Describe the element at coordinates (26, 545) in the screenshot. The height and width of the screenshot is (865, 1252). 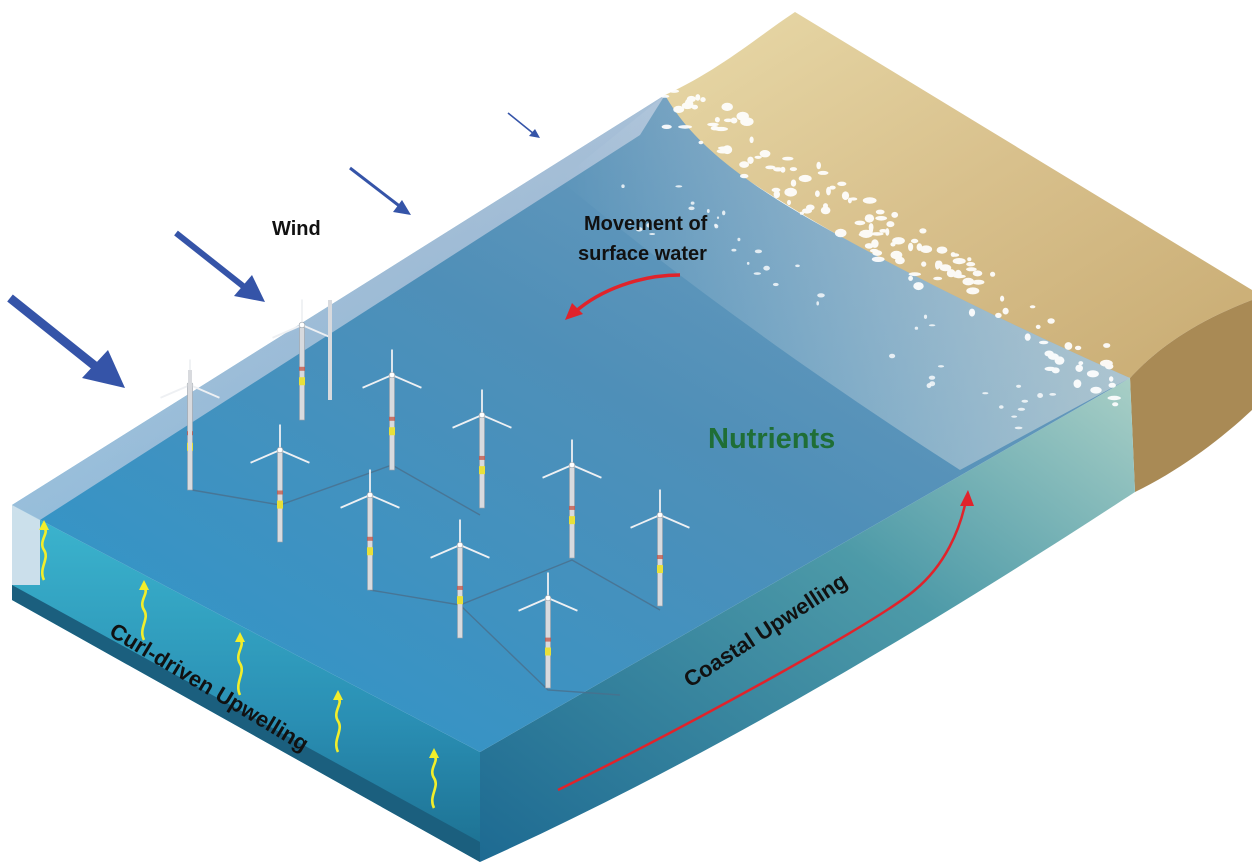
I see `air-front-face` at that location.